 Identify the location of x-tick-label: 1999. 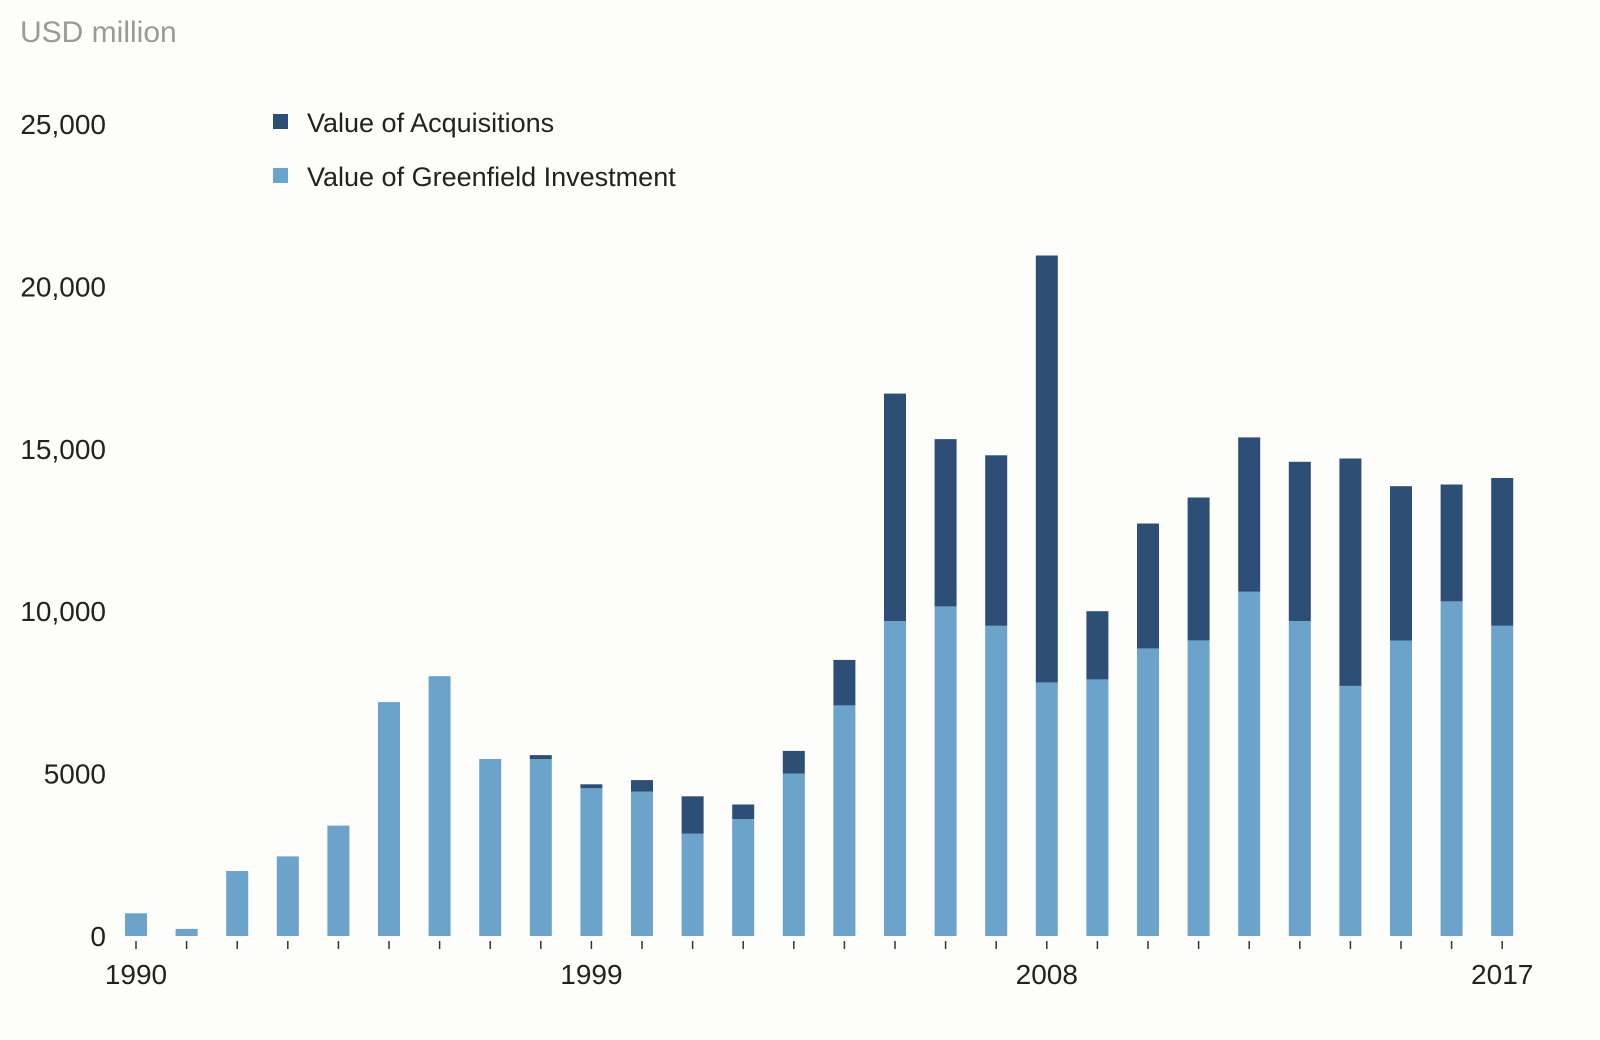
(591, 974).